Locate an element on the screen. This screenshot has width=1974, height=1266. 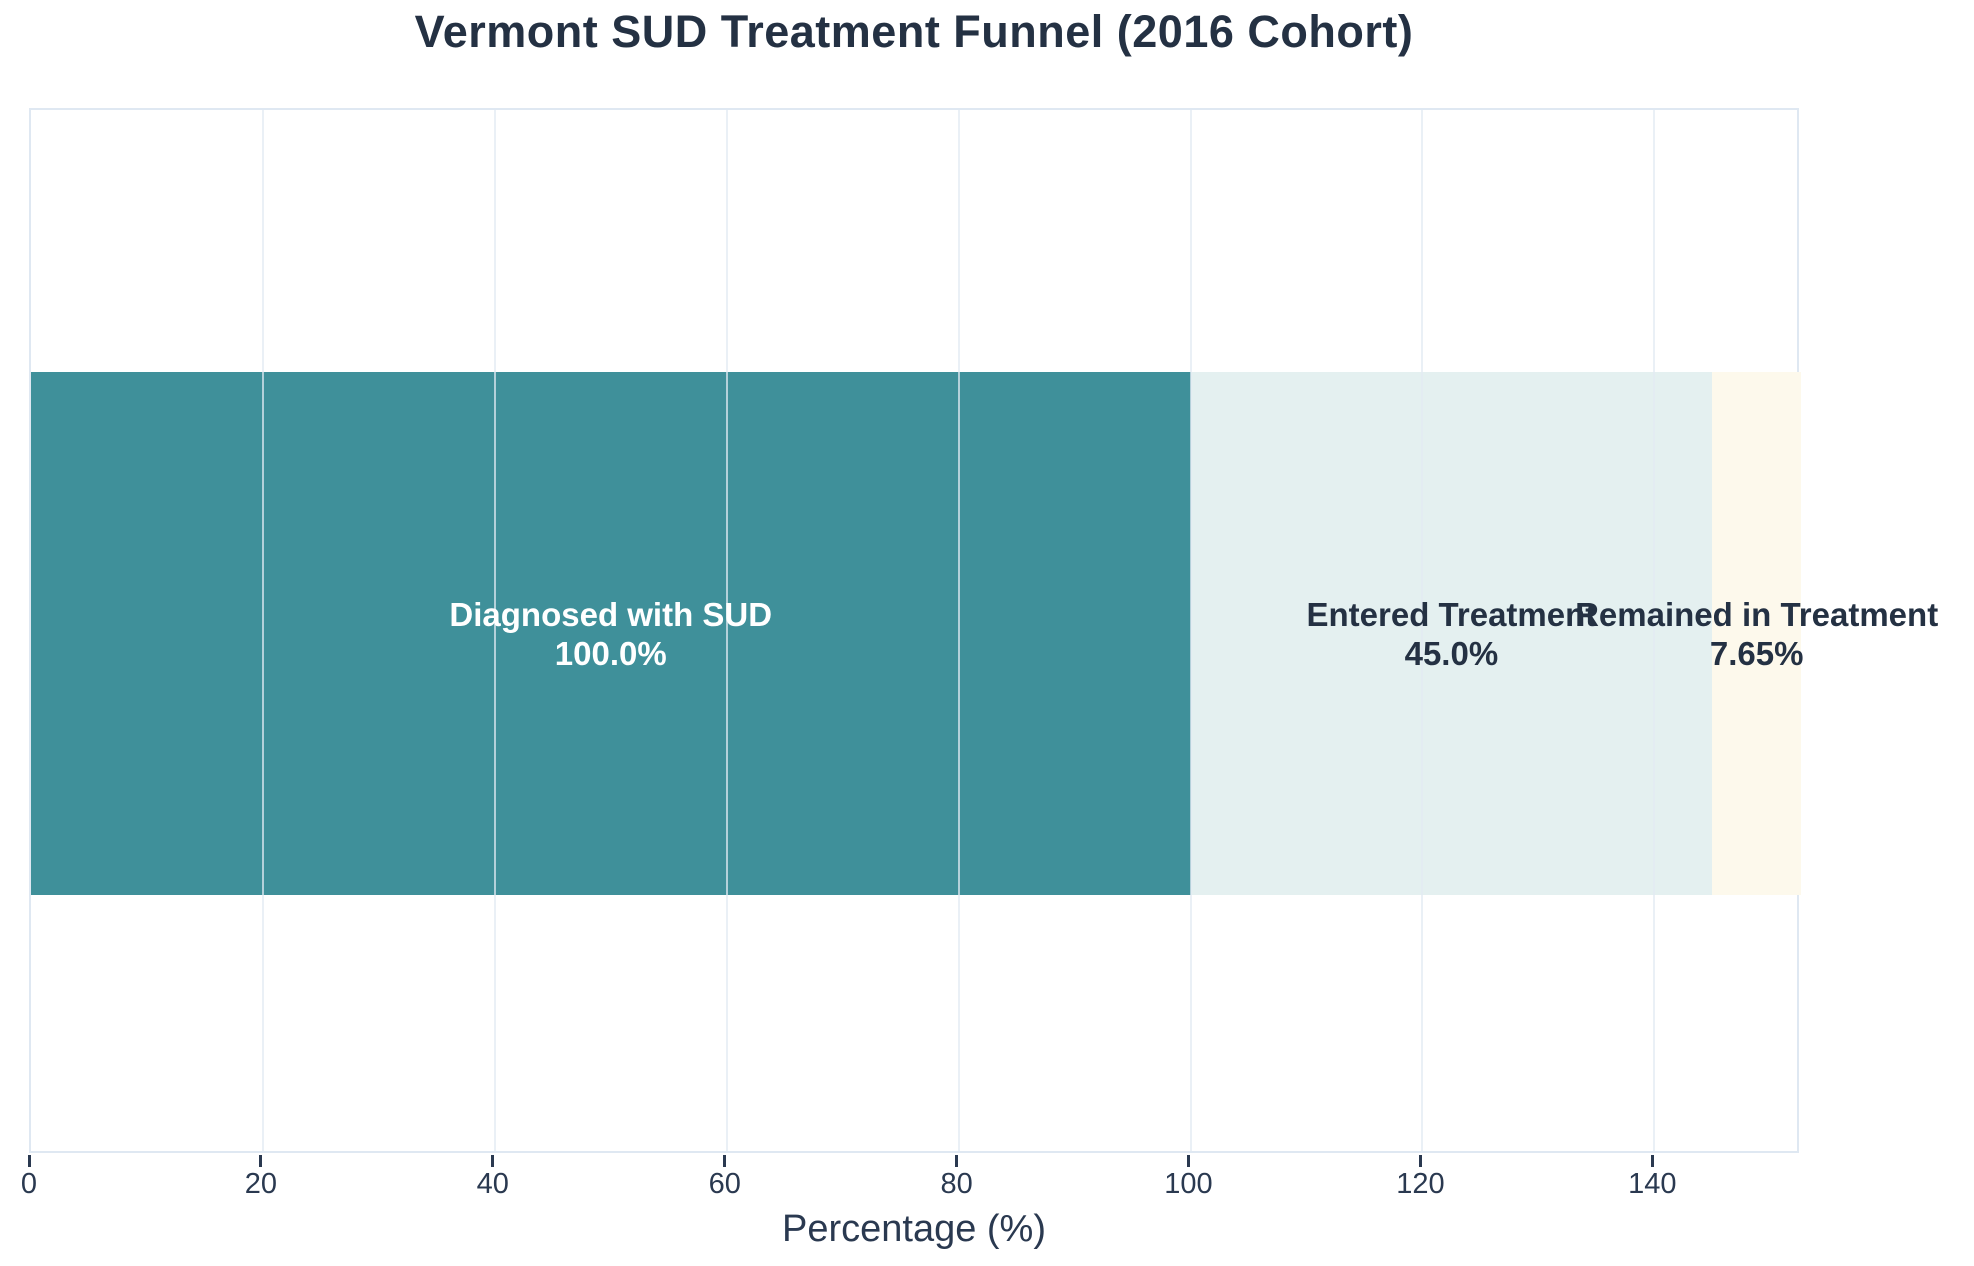
bar-label-entered-treatment: Entered Treatment 45.0% is located at coordinates (1452, 634).